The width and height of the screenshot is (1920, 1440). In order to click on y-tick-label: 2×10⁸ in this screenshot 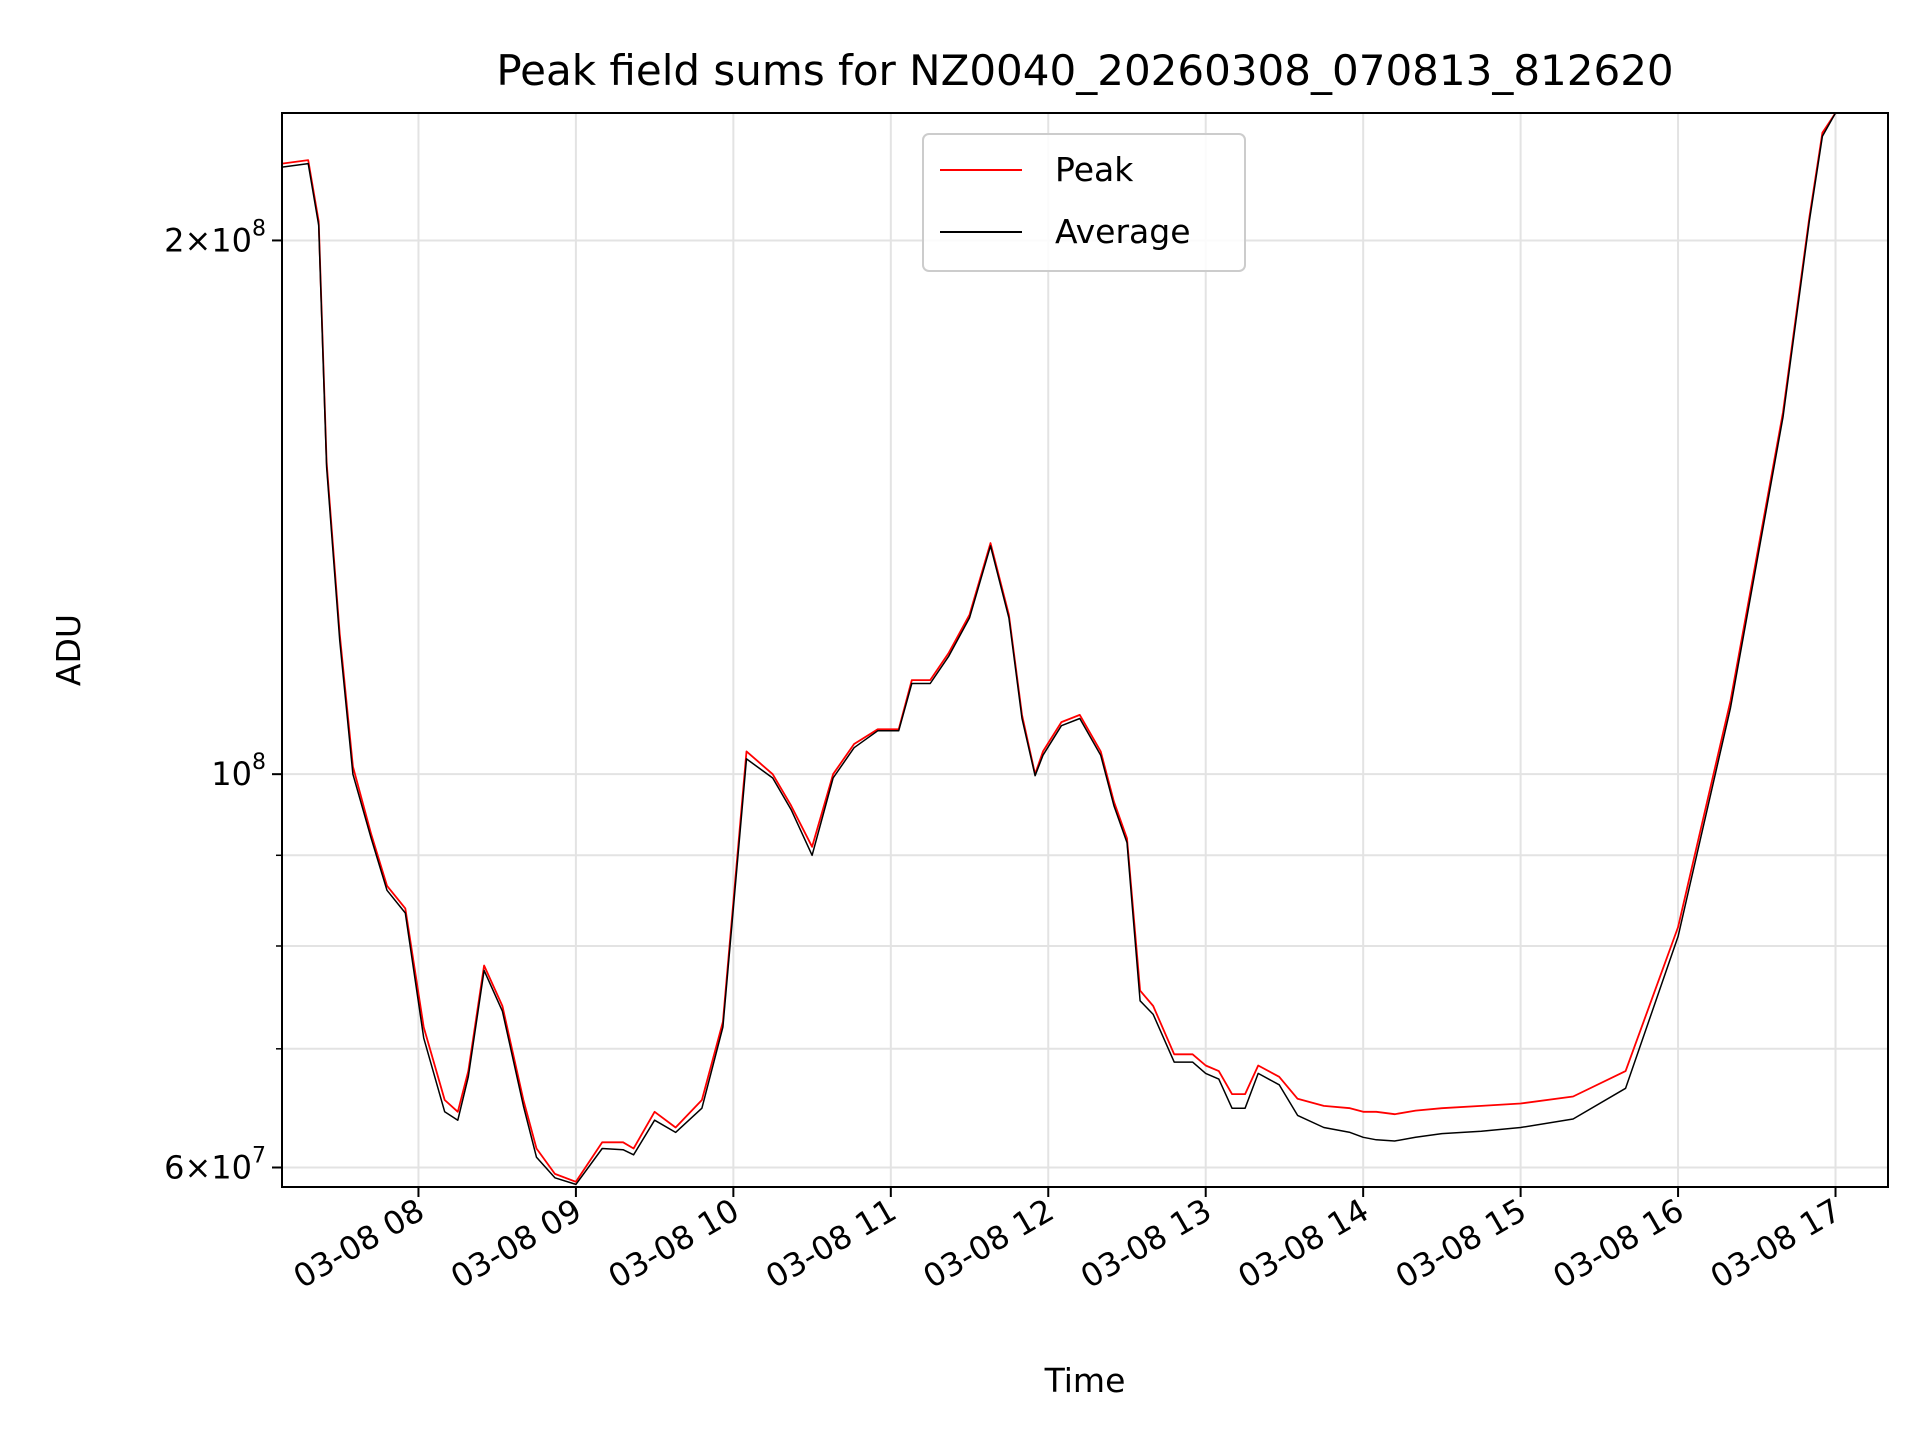, I will do `click(215, 237)`.